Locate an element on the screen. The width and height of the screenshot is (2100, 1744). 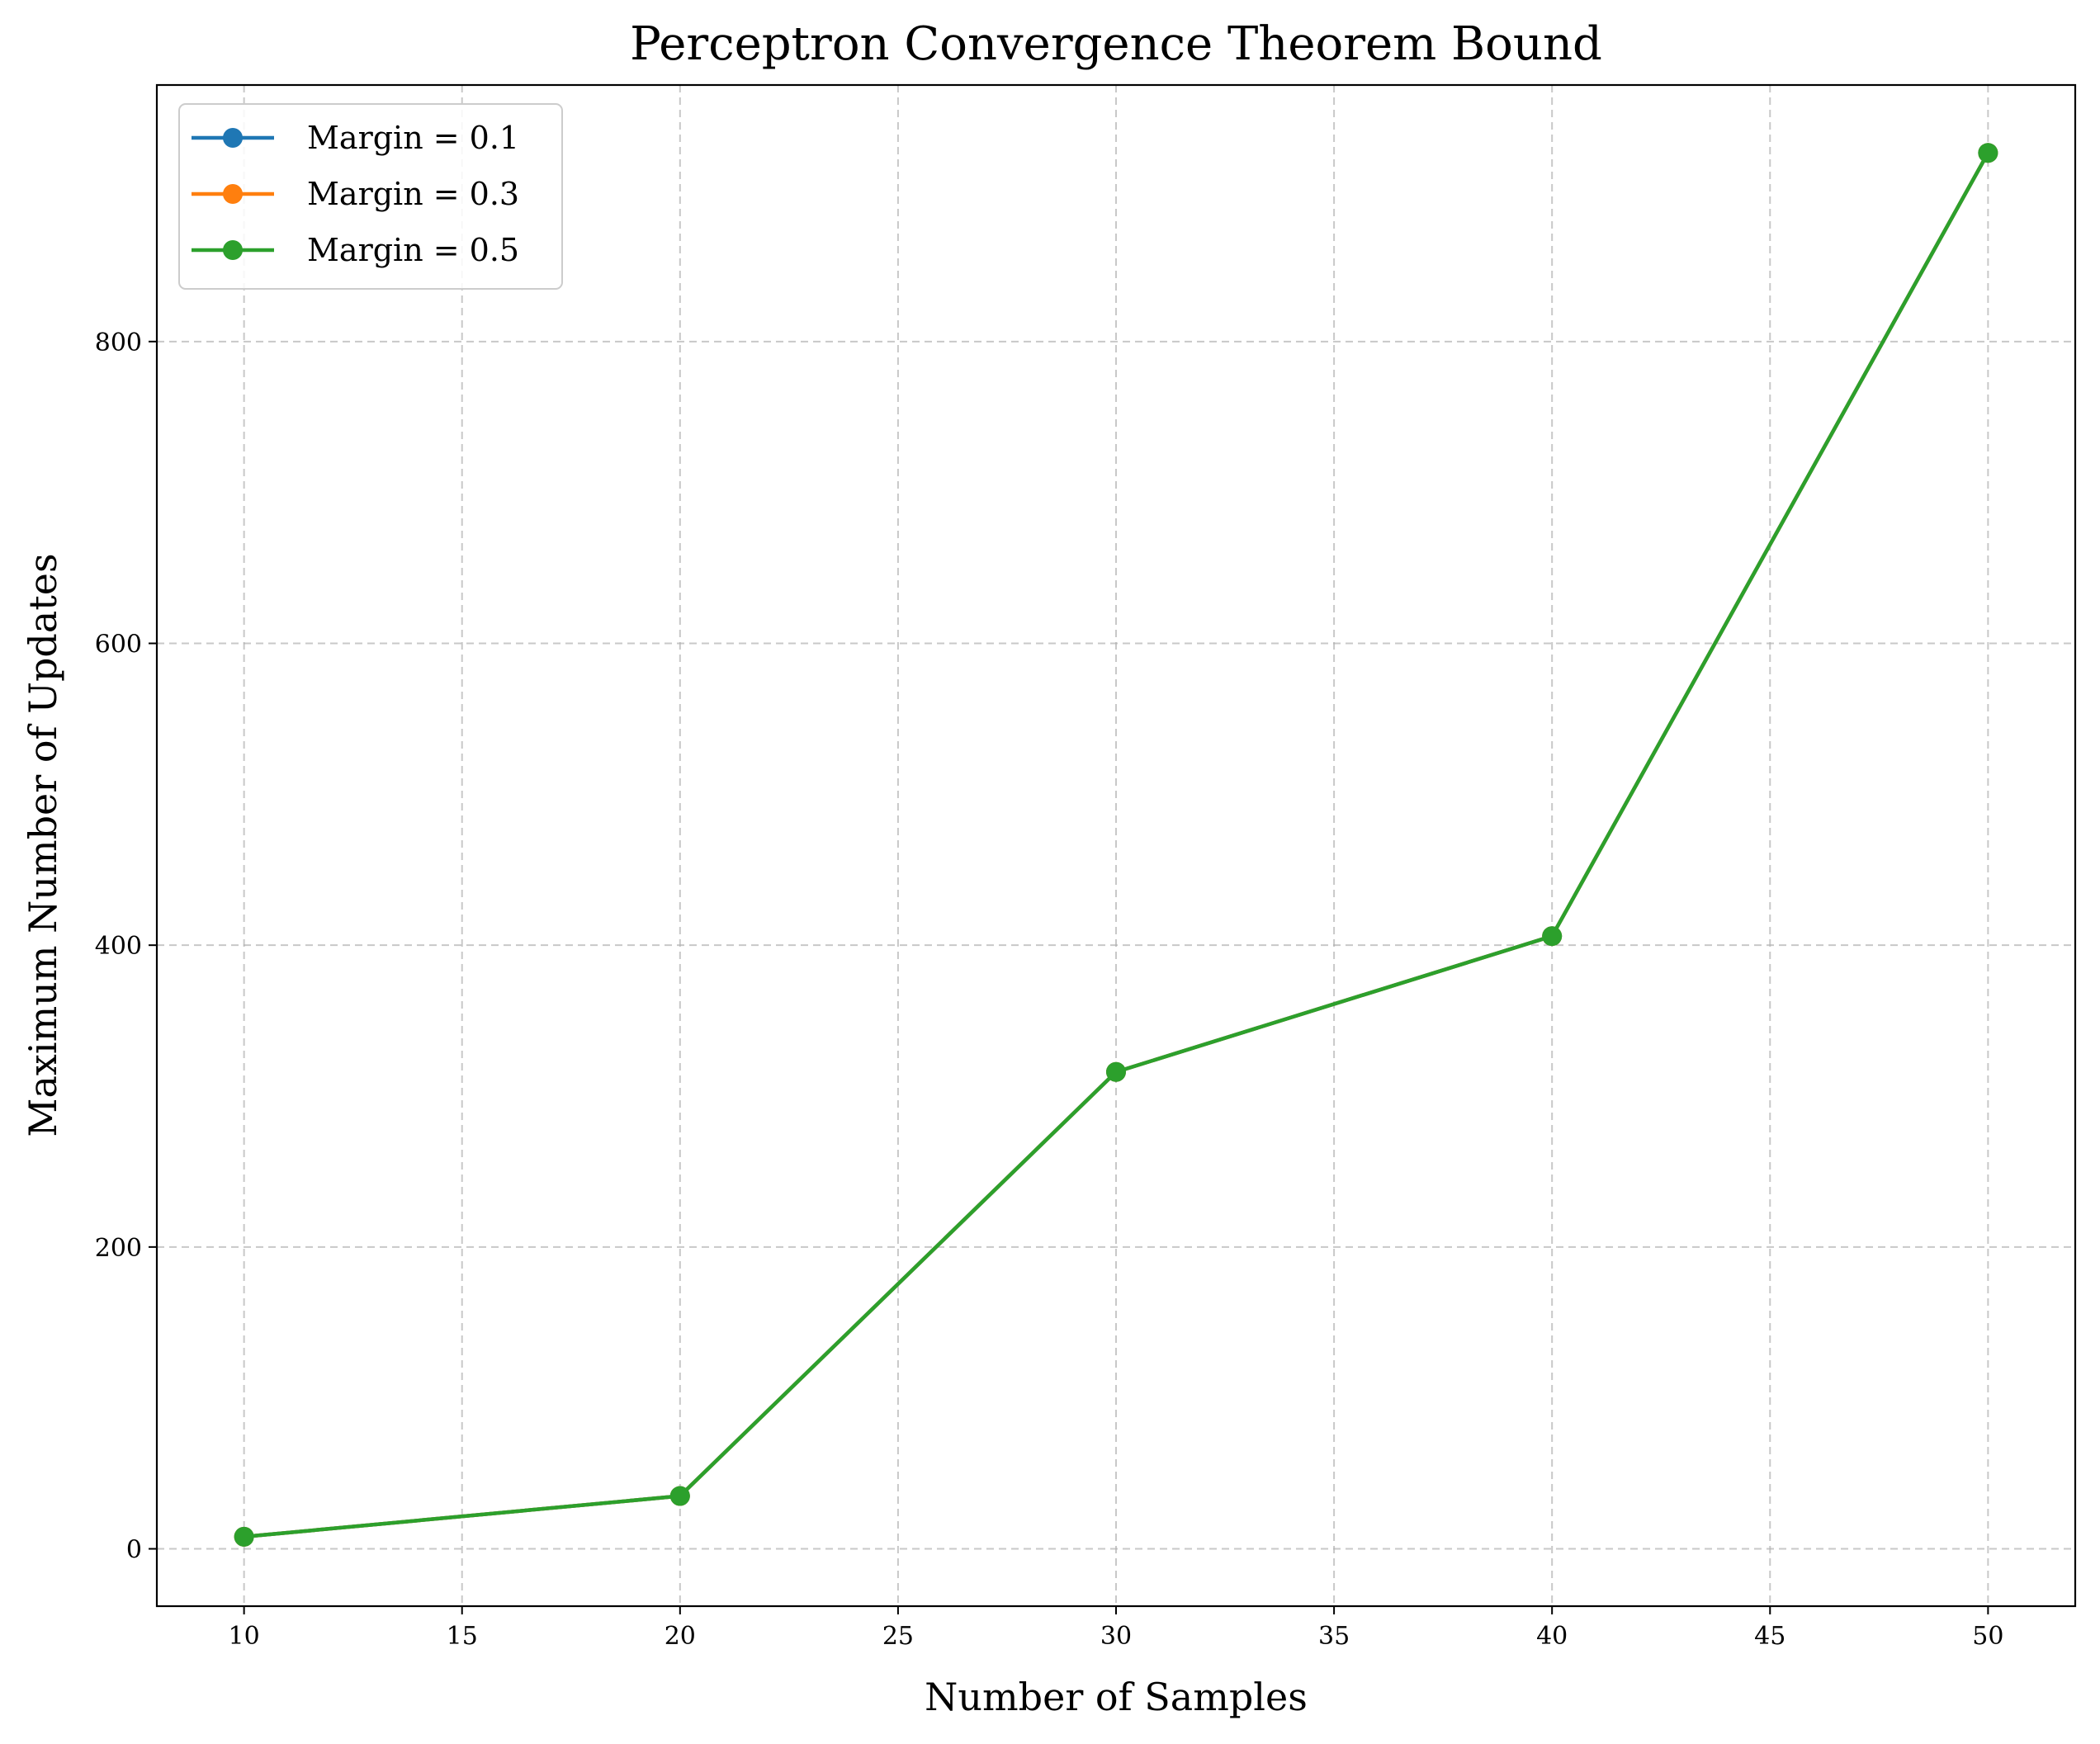
legend-box is located at coordinates (370, 196).